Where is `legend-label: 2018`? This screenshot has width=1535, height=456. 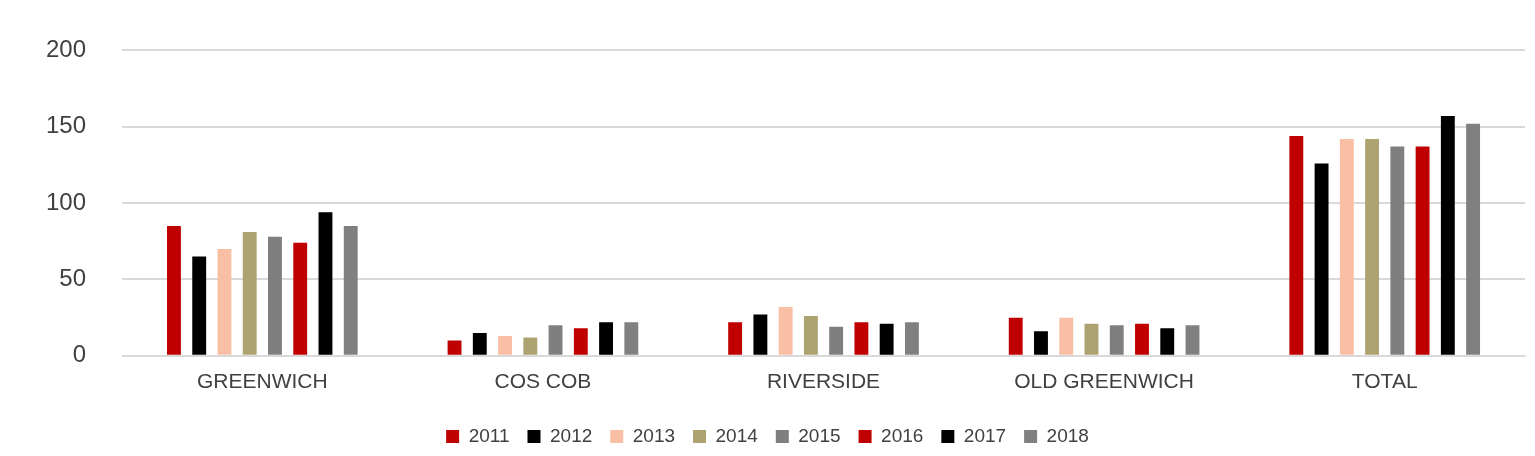 legend-label: 2018 is located at coordinates (1067, 435).